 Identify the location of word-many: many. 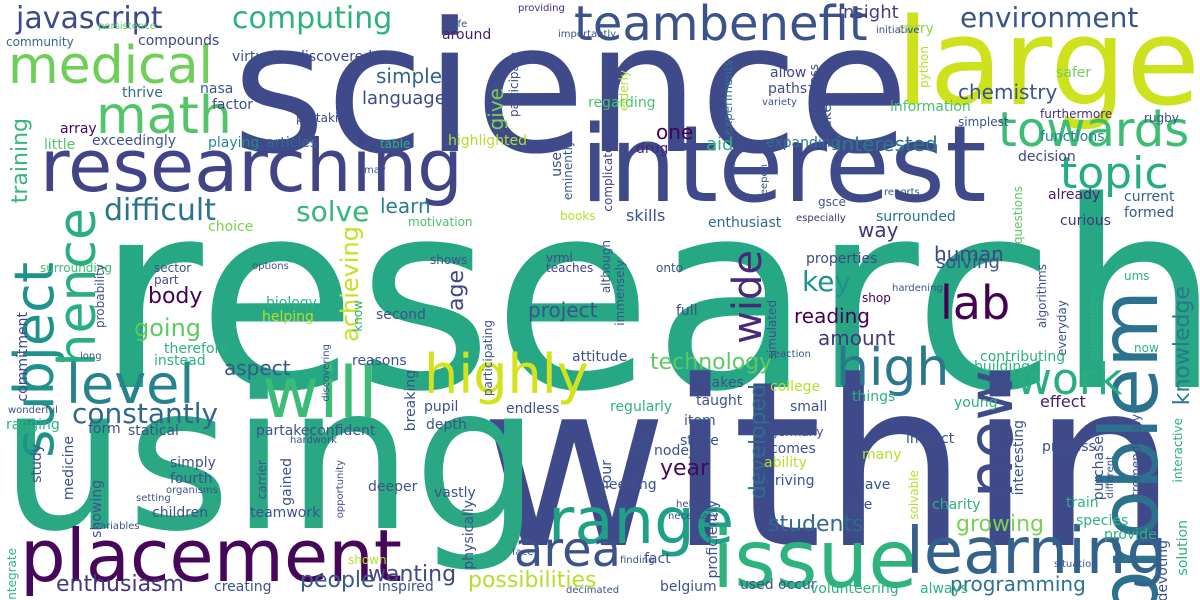
(882, 455).